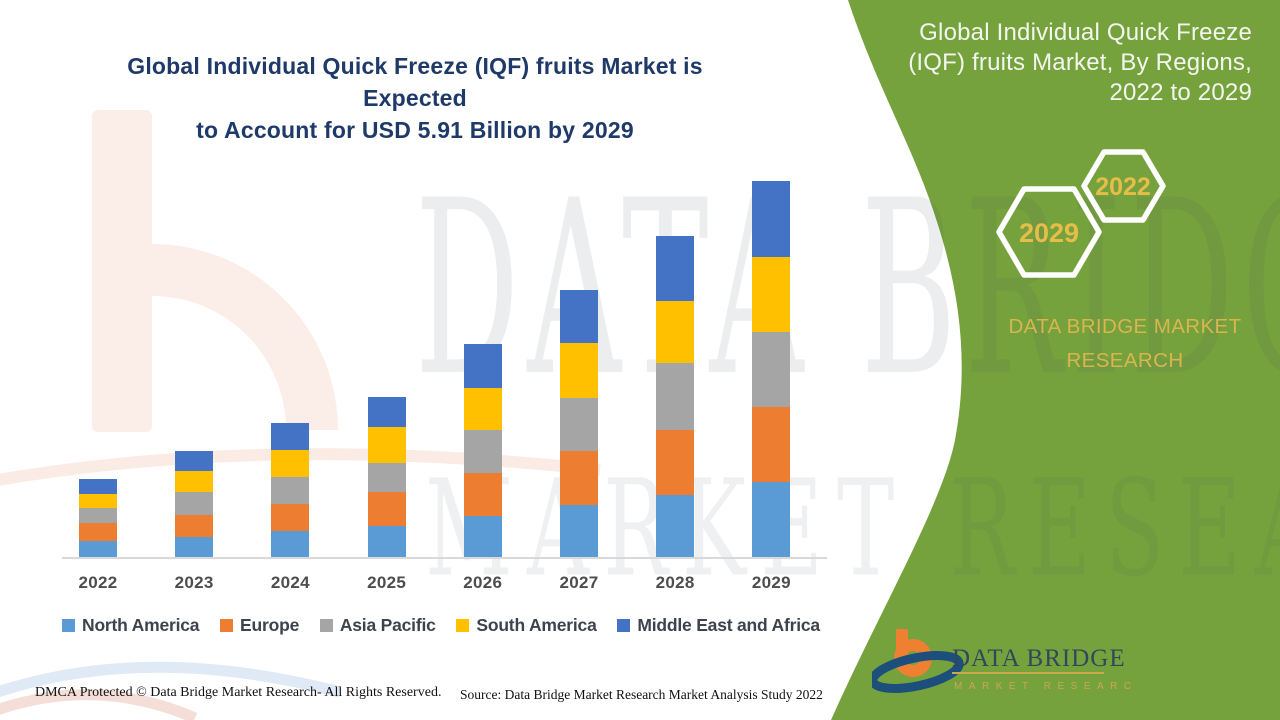 This screenshot has width=1280, height=720. I want to click on hexagon-2022, so click(1123, 186).